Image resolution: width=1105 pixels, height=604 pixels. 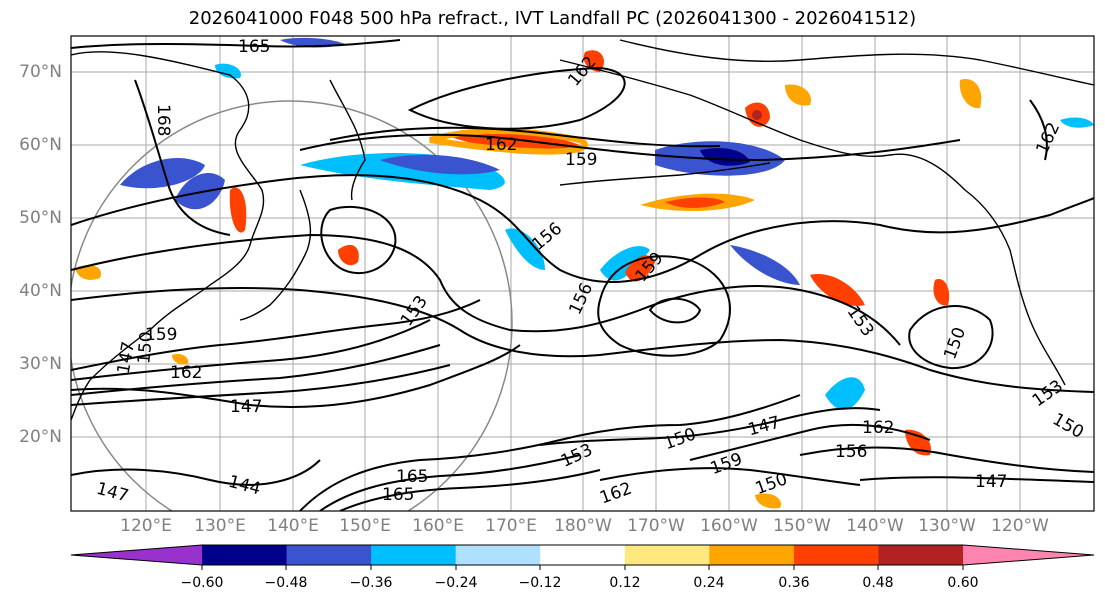 I want to click on contour-ridge-loop, so click(x=664, y=306).